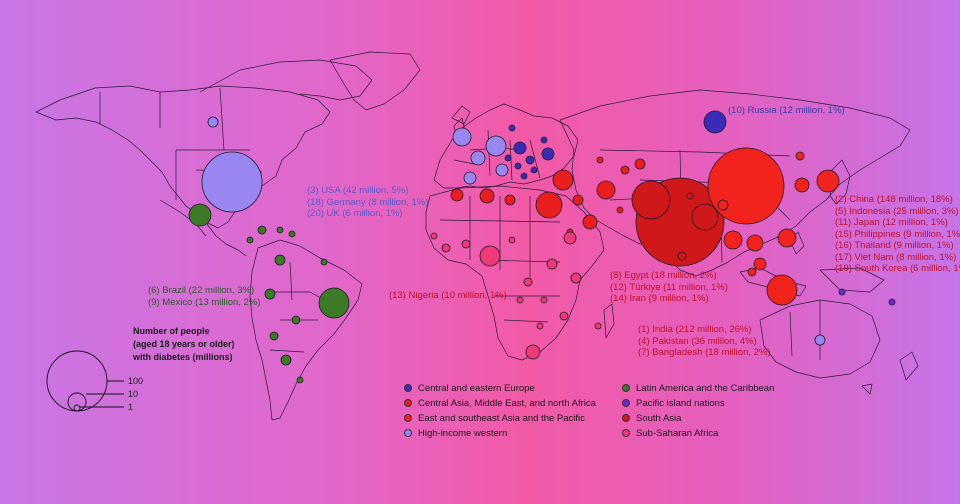 The height and width of the screenshot is (504, 960). What do you see at coordinates (680, 403) in the screenshot?
I see `legend-label: Pacific island nations` at bounding box center [680, 403].